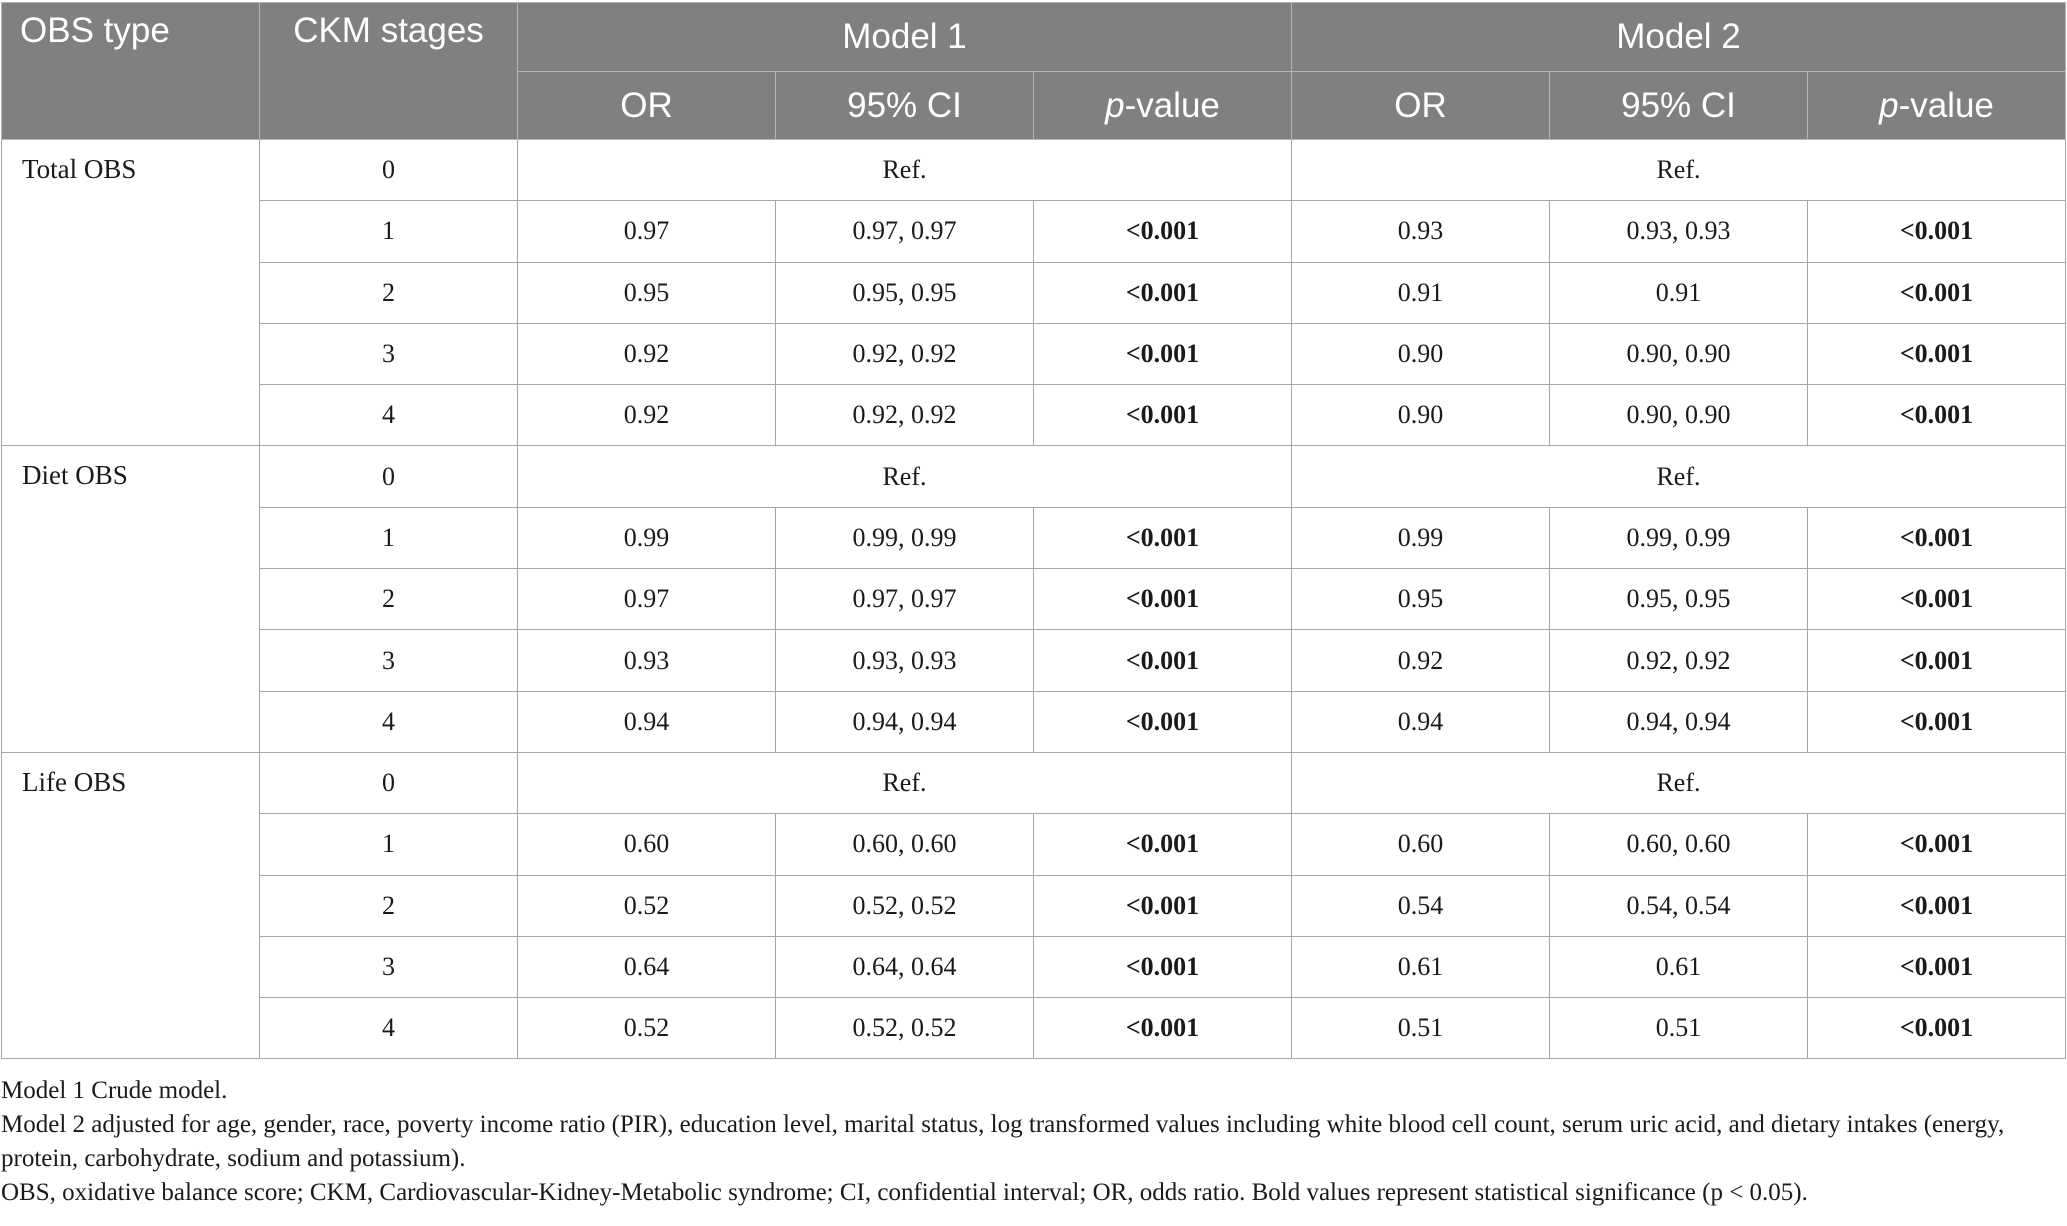 The width and height of the screenshot is (2067, 1226). I want to click on obs-type-cell: Diet OBS, so click(130, 599).